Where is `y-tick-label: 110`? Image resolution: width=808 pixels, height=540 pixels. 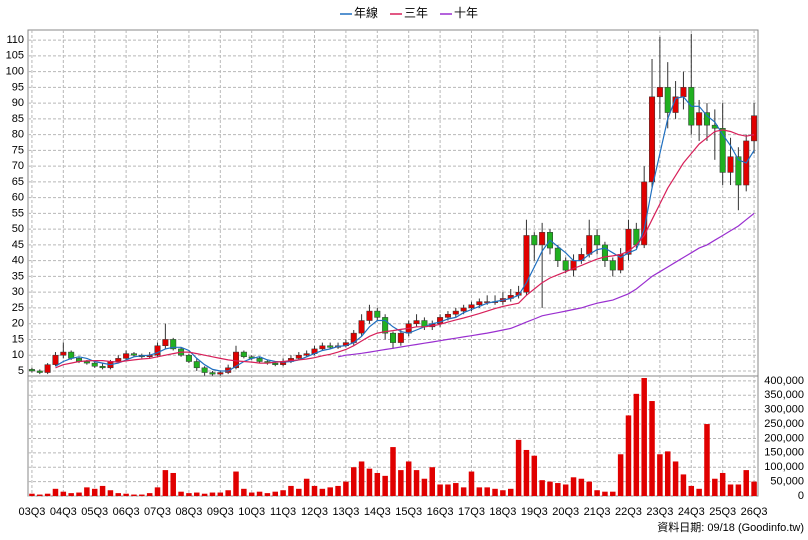 y-tick-label: 110 is located at coordinates (15, 40).